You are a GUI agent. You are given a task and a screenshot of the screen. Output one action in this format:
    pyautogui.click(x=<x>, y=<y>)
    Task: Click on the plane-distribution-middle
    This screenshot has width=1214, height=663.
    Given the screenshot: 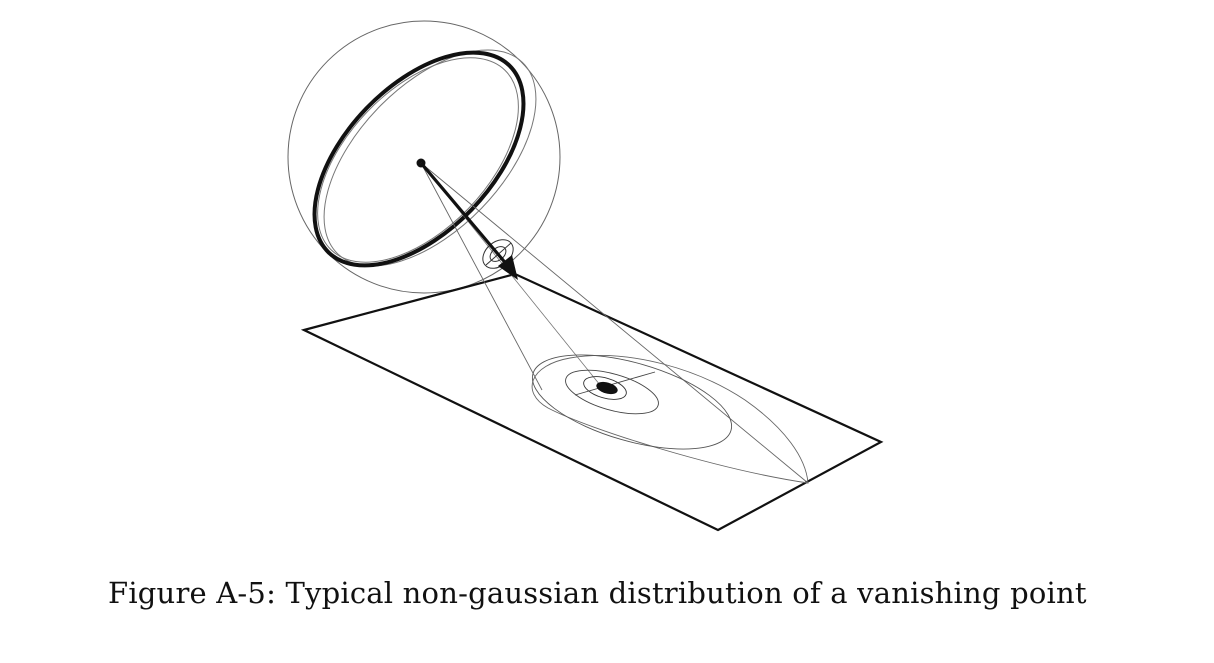 What is the action you would take?
    pyautogui.click(x=632, y=402)
    